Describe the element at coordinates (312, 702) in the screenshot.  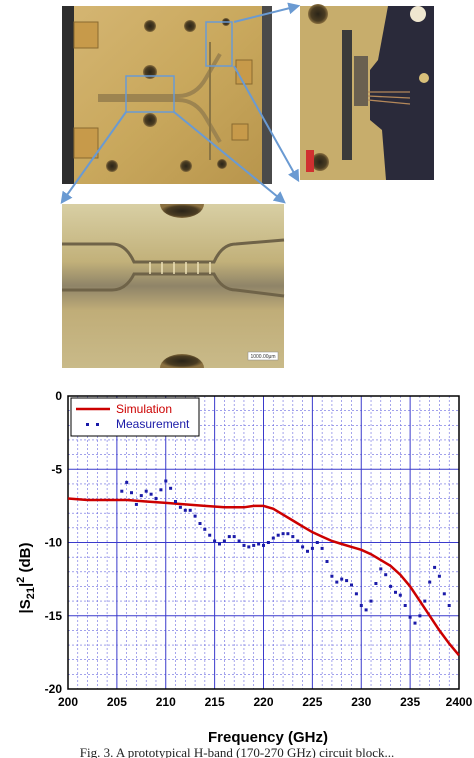
I see `x-tick-label: 225` at that location.